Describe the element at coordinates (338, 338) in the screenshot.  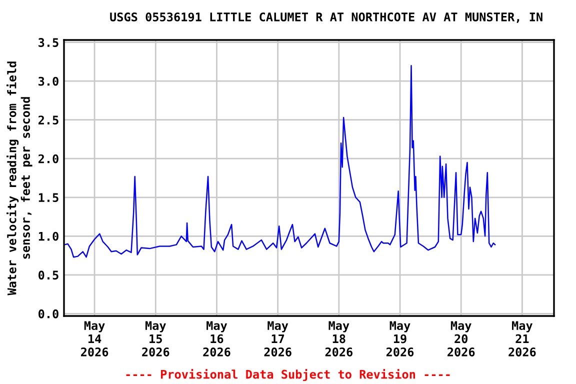
I see `x-tick-label: May 18 2026` at that location.